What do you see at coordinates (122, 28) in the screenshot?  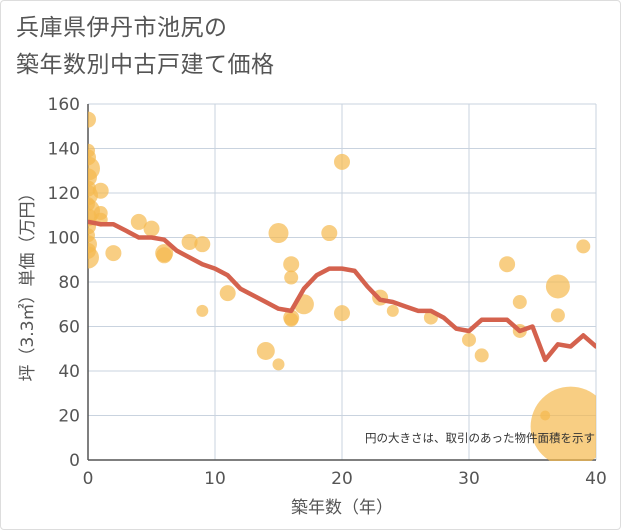 I see `title-line-1: 兵庫県伊丹市池尻の` at bounding box center [122, 28].